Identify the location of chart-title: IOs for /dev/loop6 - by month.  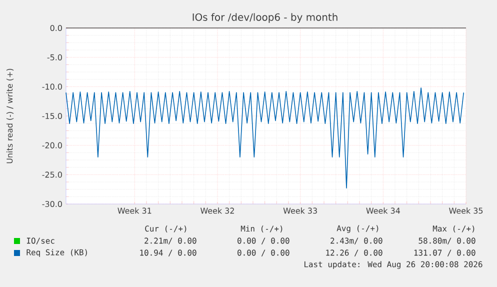
(265, 18).